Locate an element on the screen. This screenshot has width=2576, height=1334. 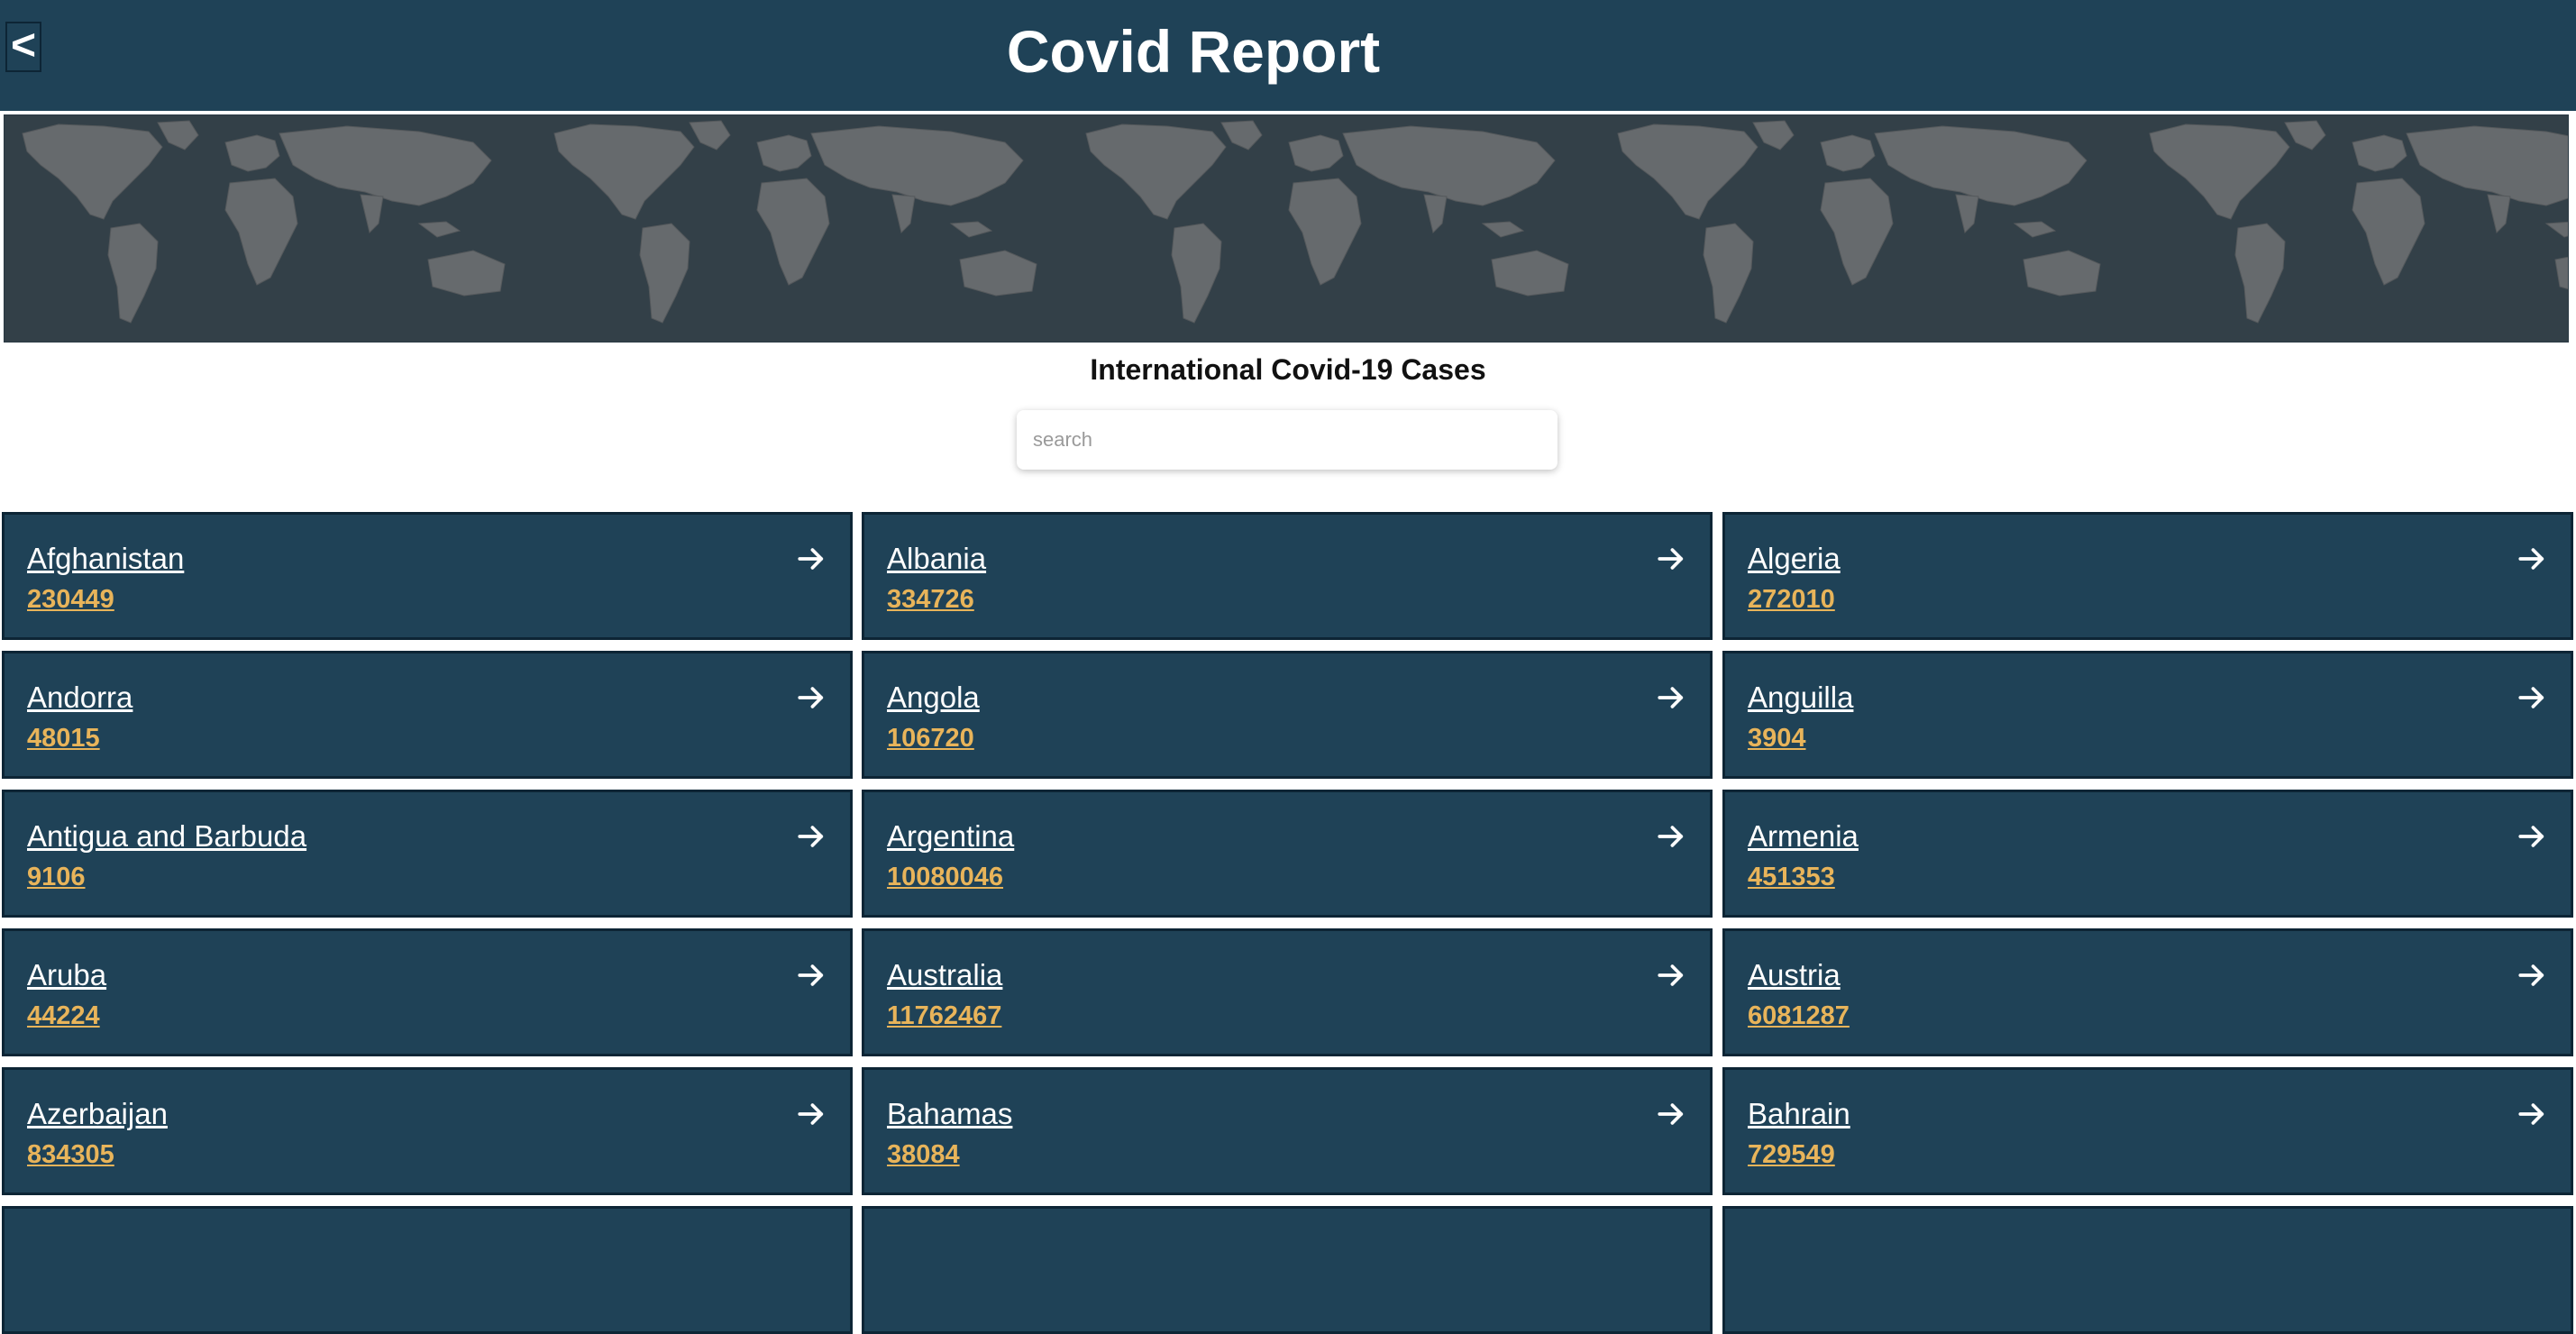
country-card: Antigua and Barbuda 9106 is located at coordinates (427, 854).